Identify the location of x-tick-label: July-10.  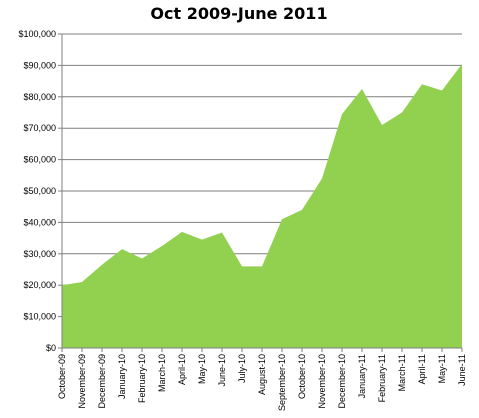
(242, 368).